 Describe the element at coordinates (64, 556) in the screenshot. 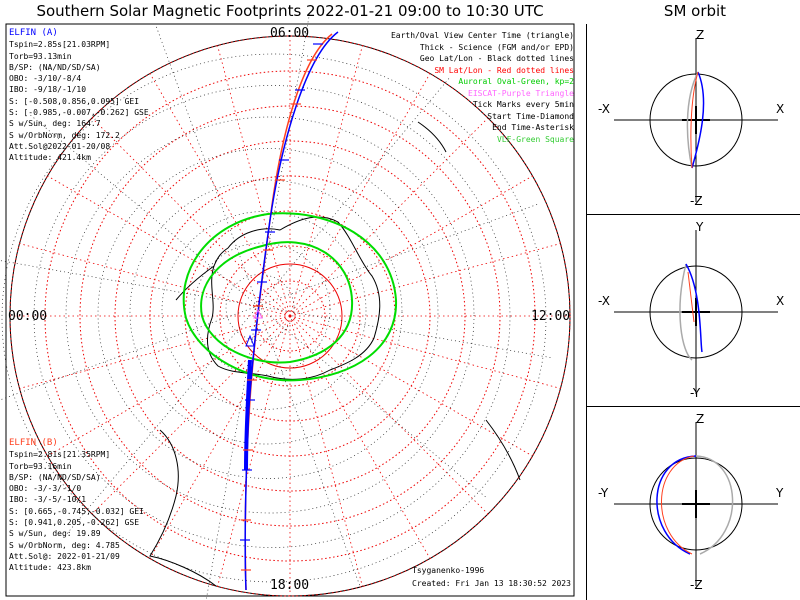

I see `elfin-b-info-line: Att.Sol@: 2022-01-21/09` at that location.